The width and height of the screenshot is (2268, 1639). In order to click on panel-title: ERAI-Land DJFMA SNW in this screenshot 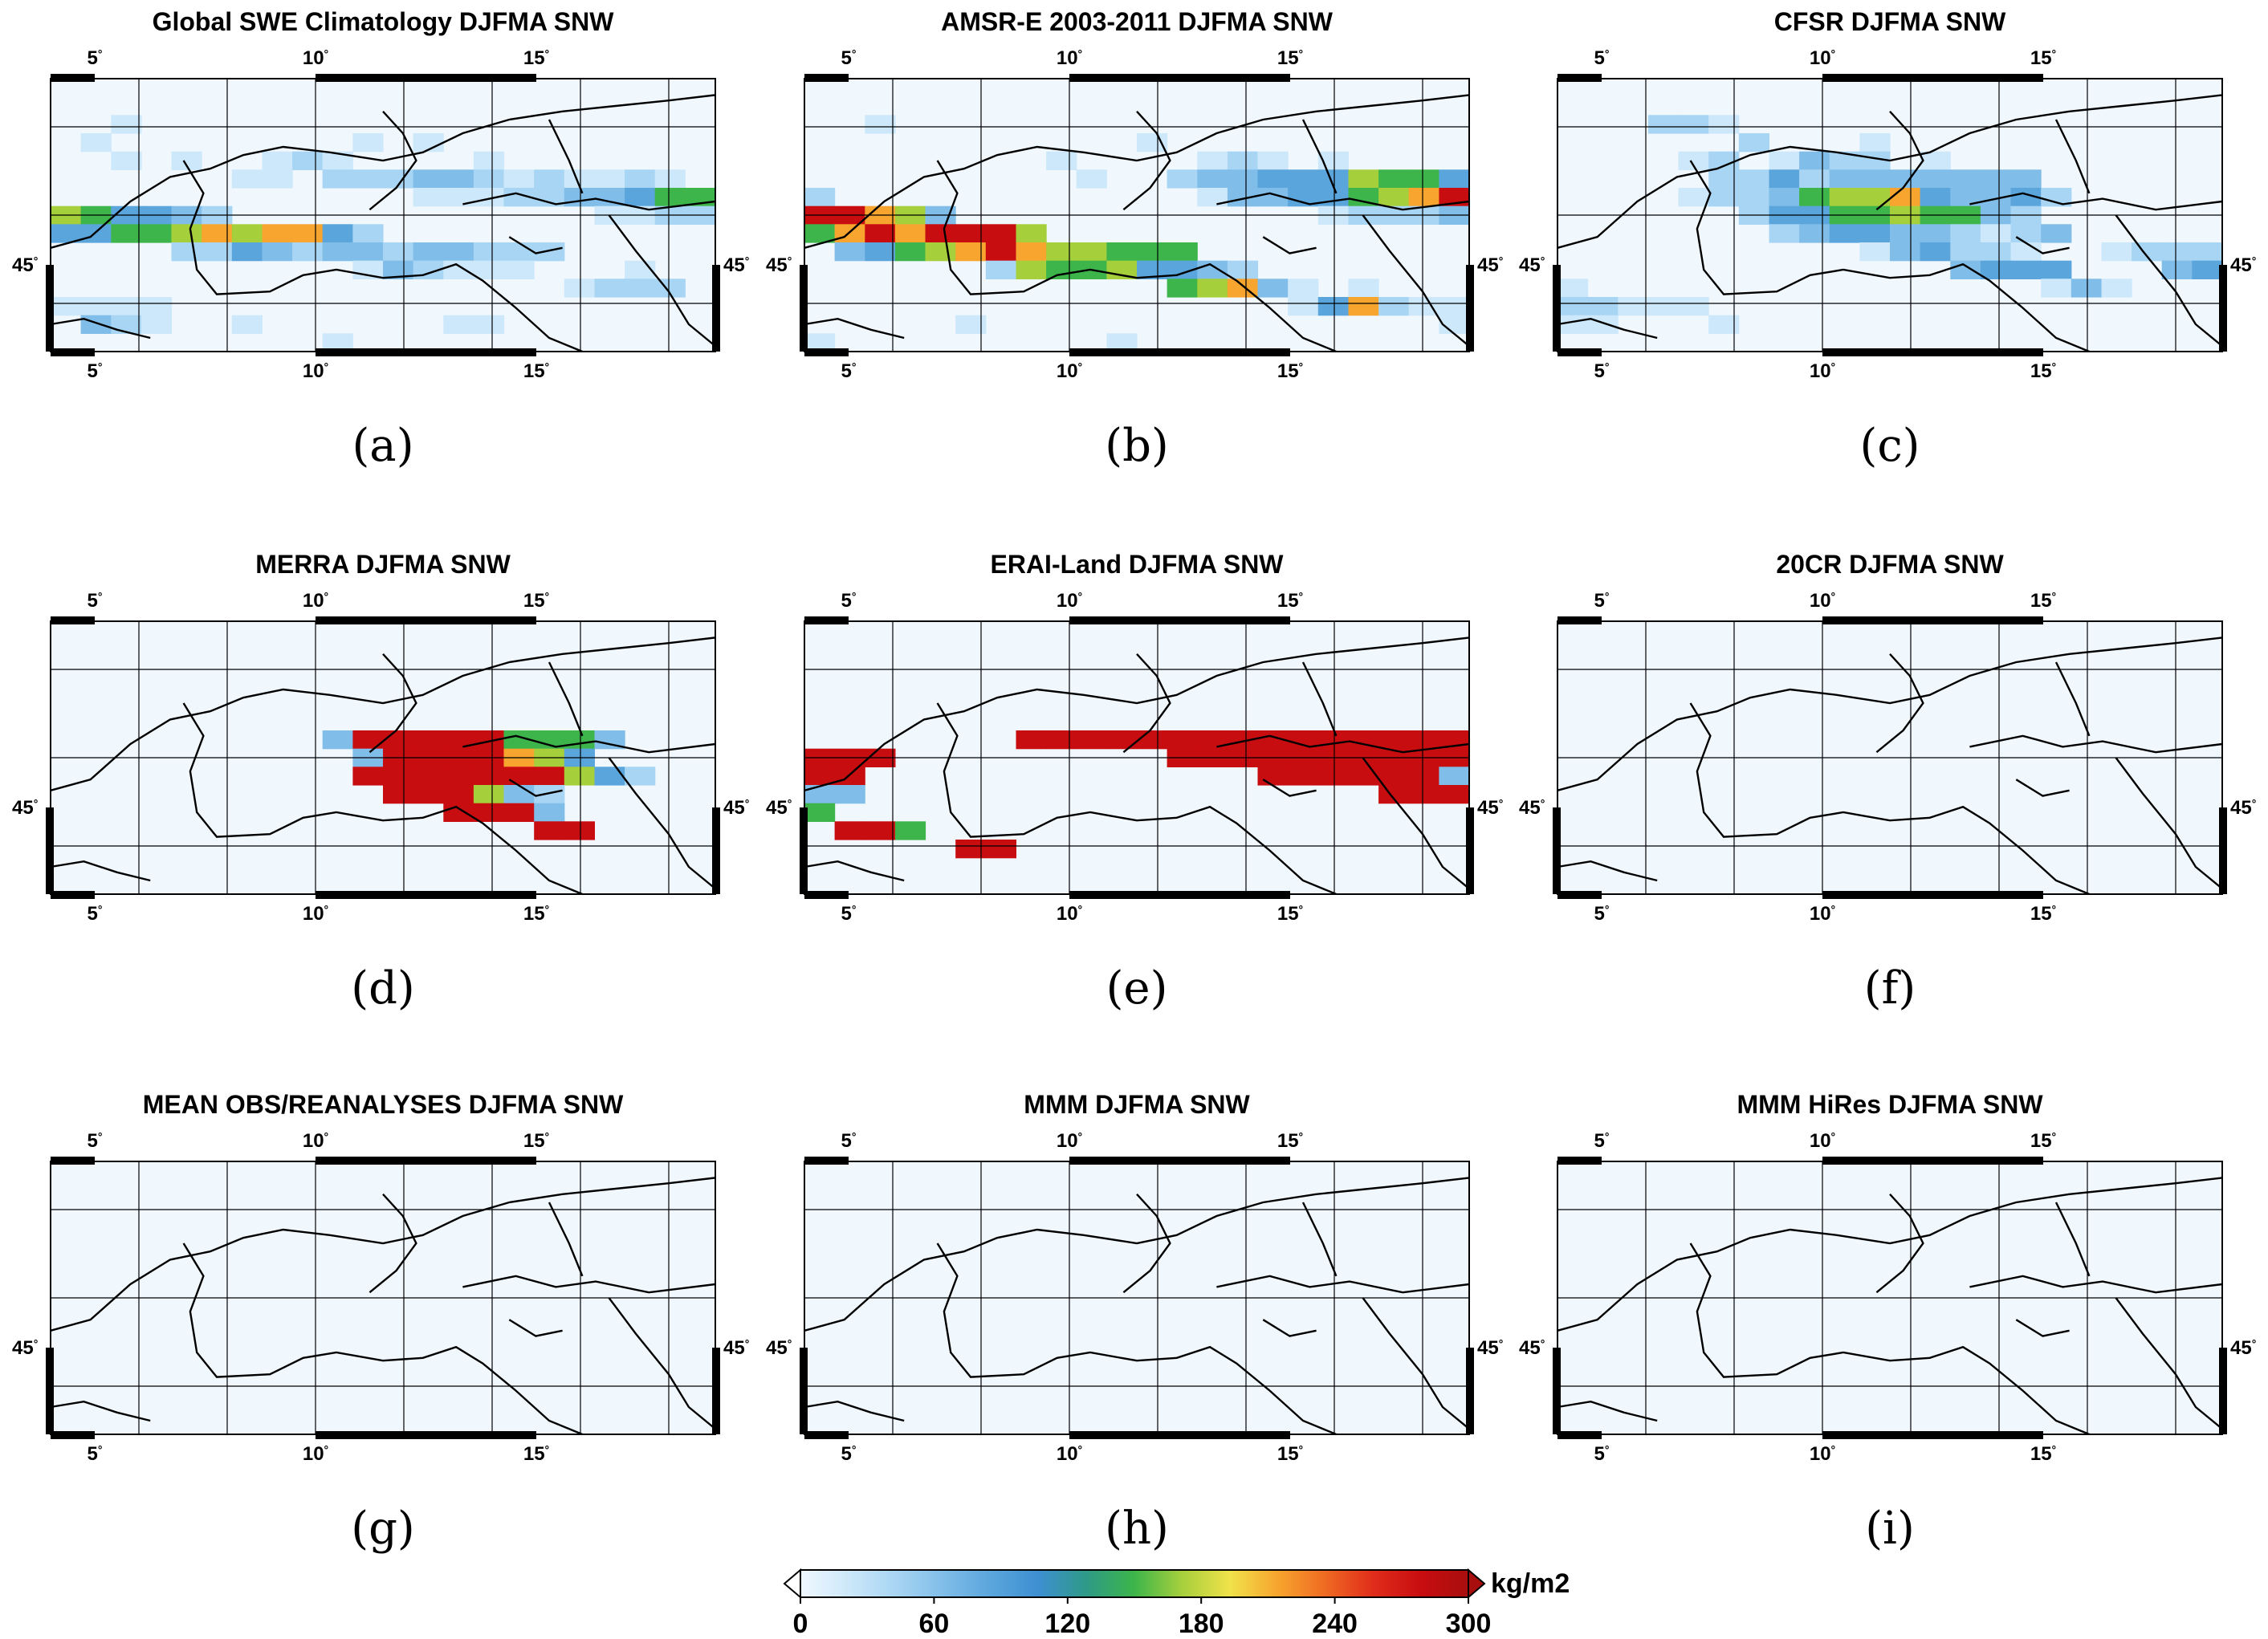, I will do `click(1137, 564)`.